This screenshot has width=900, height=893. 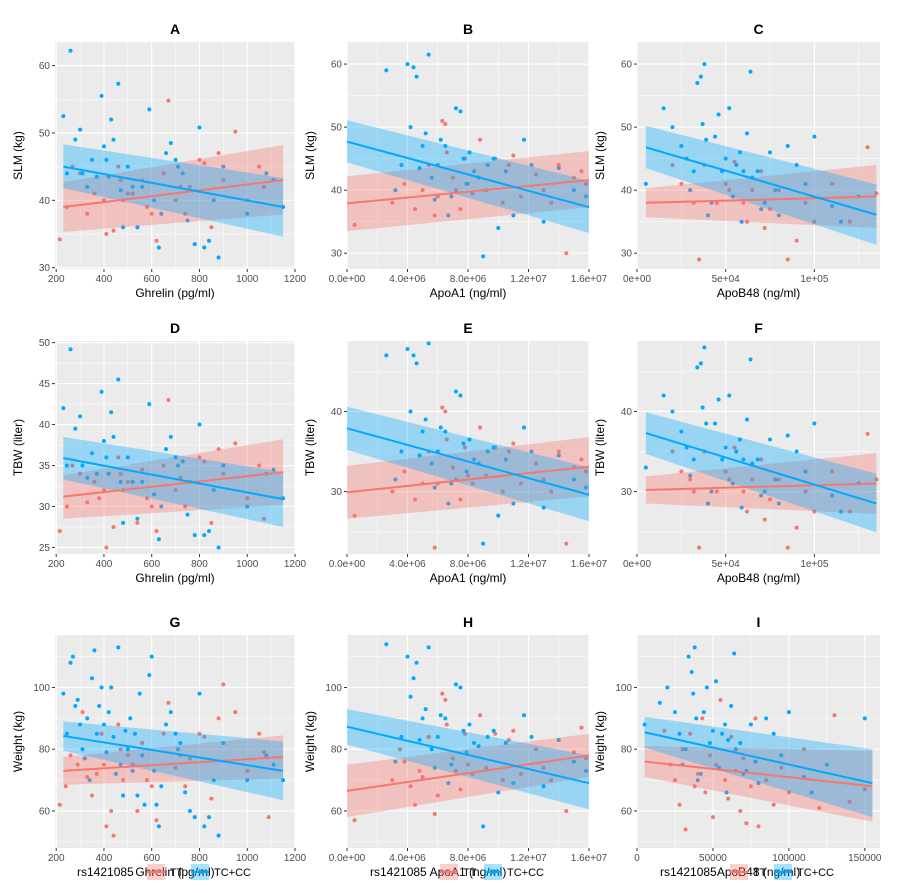 I want to click on x-tick-label: 1000, so click(x=247, y=564).